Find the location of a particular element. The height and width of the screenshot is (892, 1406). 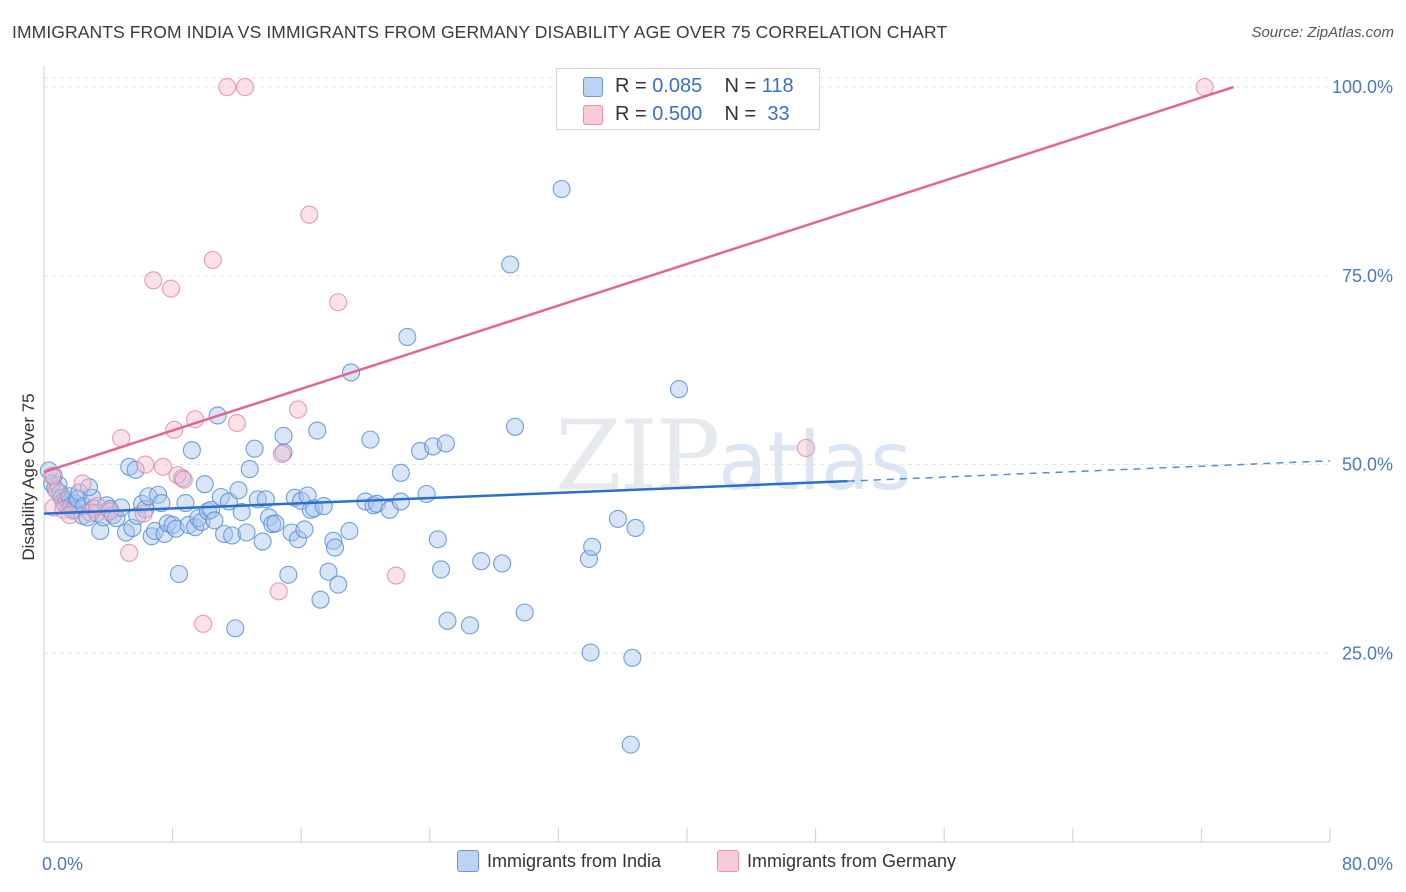

watermark: ZIPatlas is located at coordinates (733, 456).